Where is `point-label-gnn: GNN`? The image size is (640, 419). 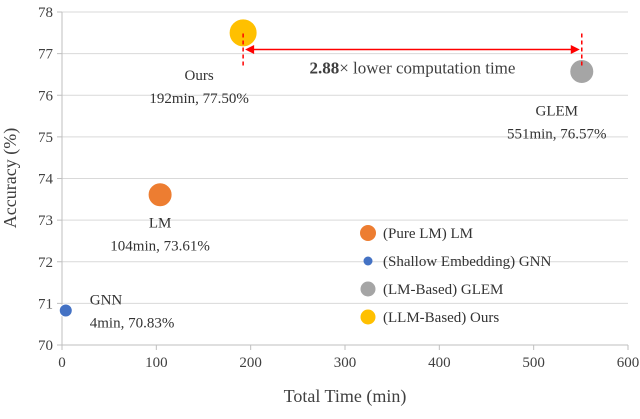
point-label-gnn: GNN is located at coordinates (106, 300).